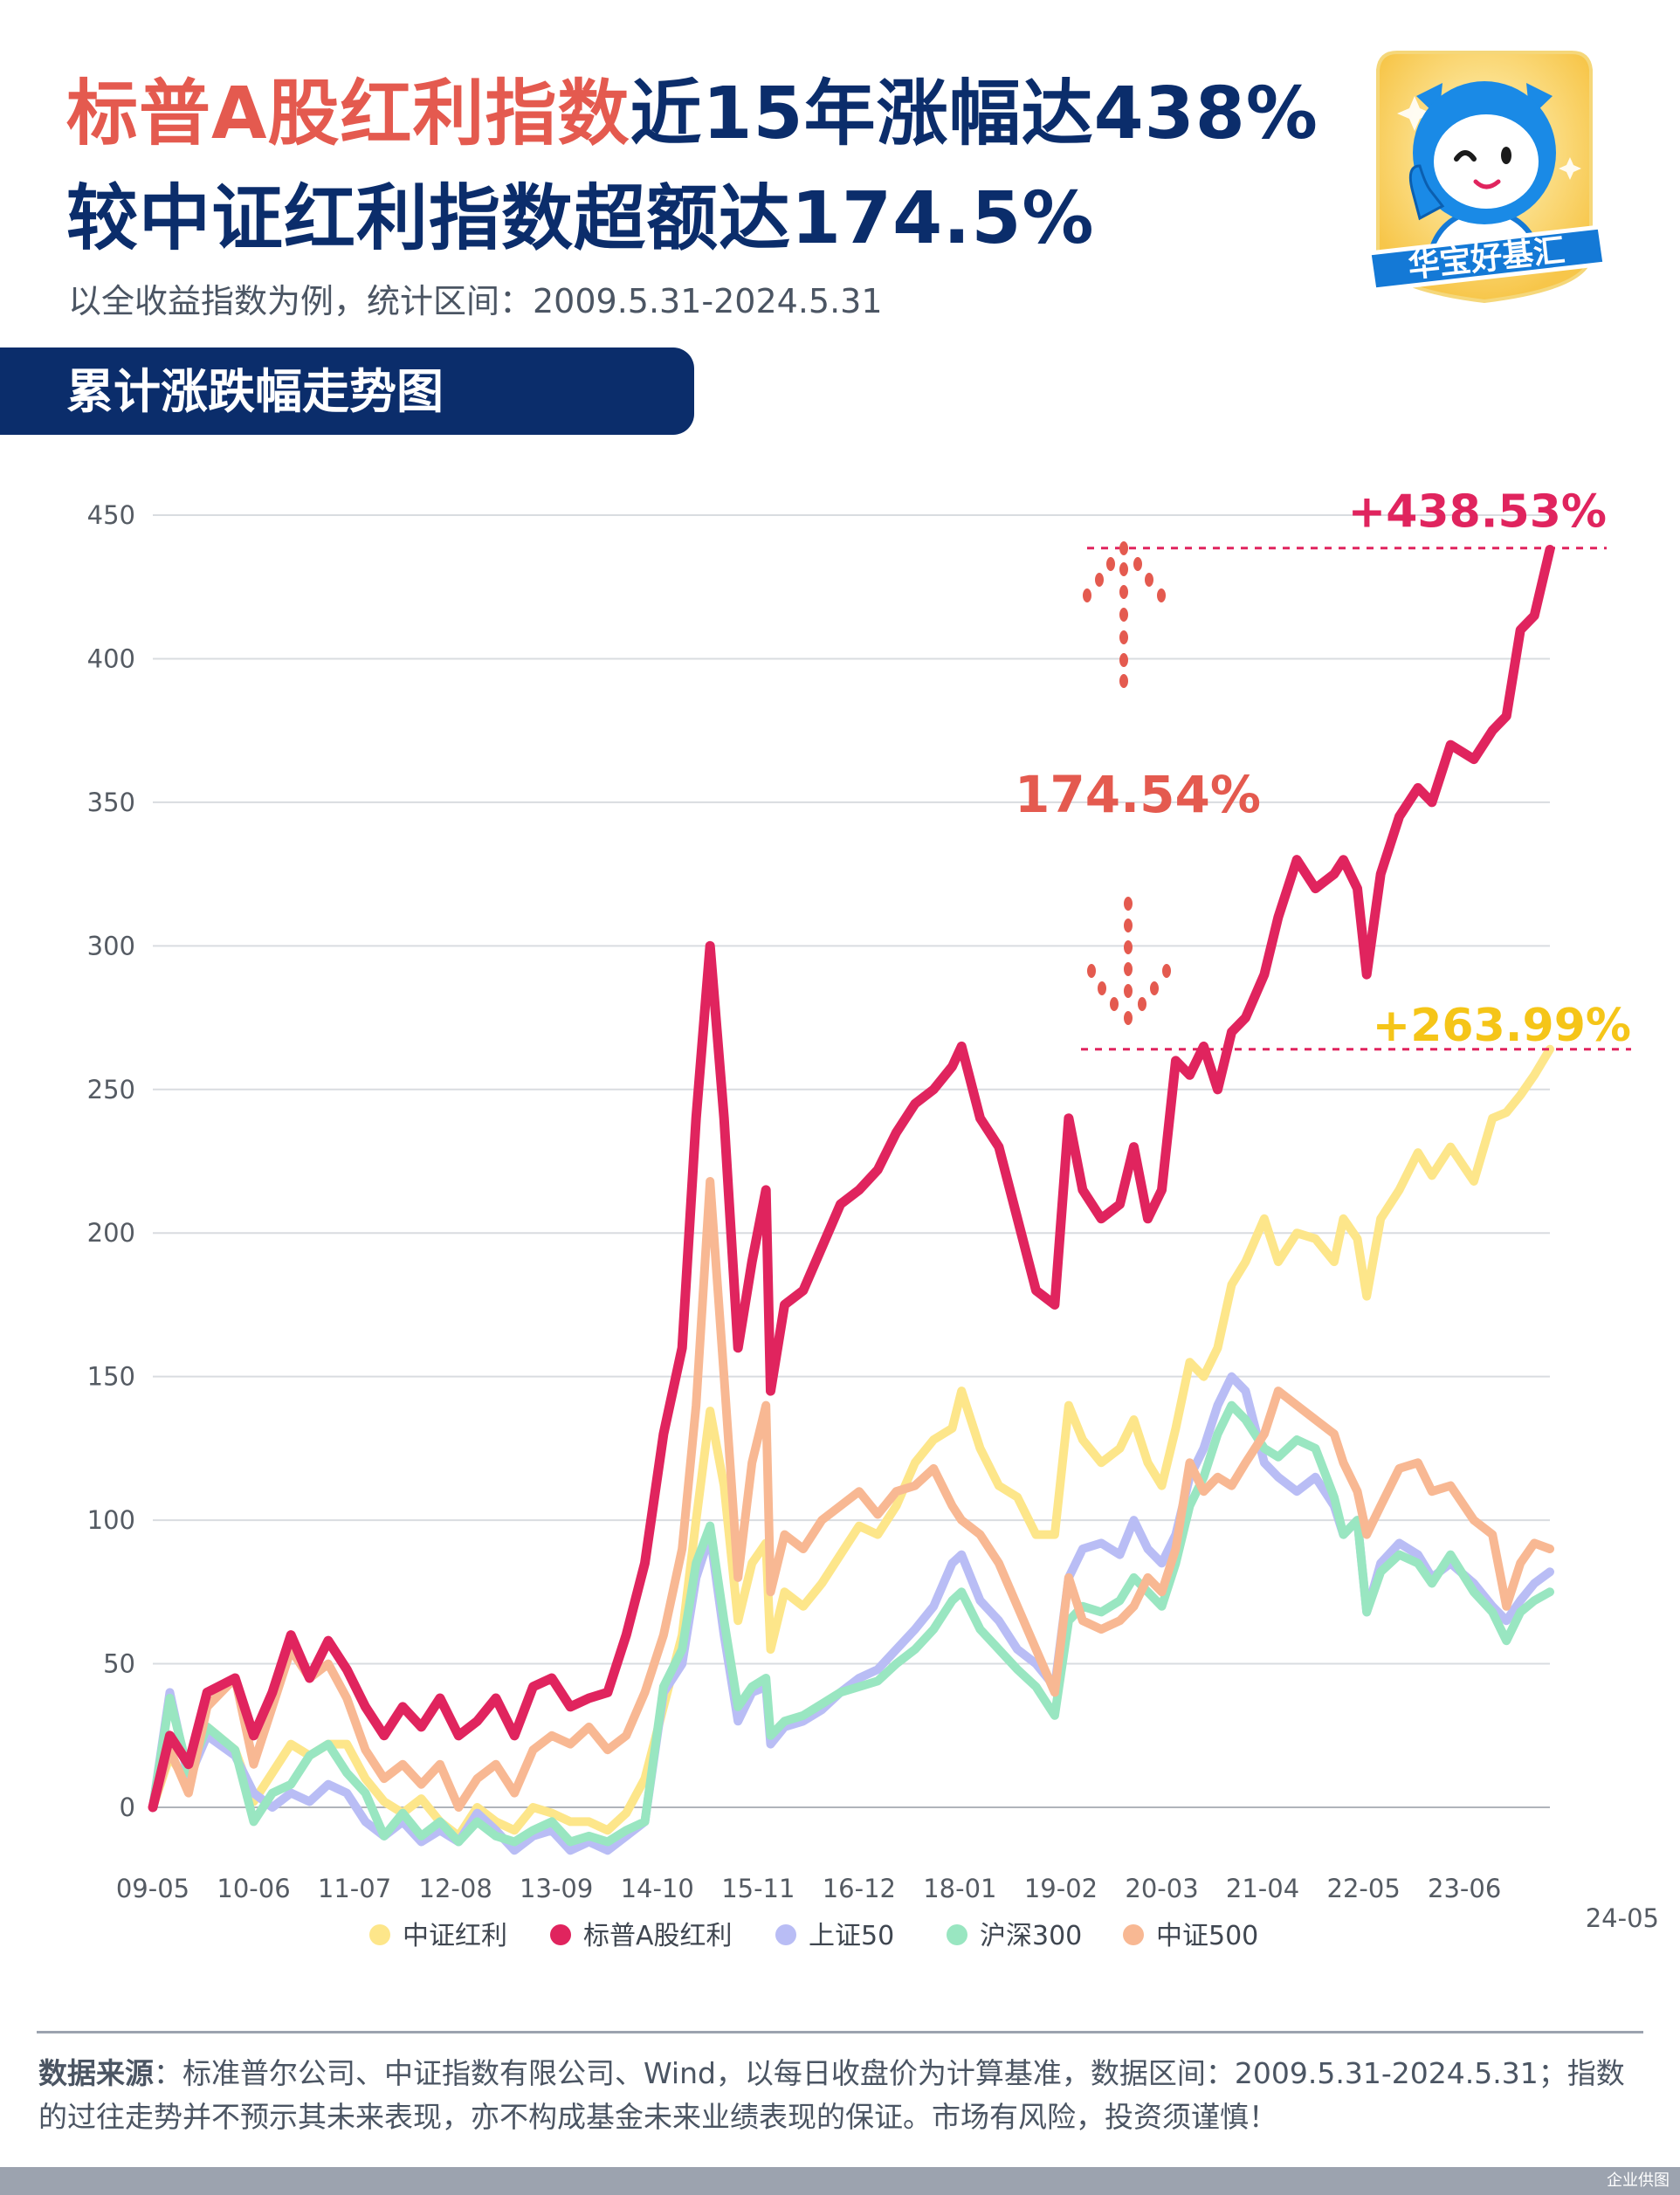 This screenshot has width=1680, height=2195. I want to click on x-tick-label: 09-05, so click(152, 1888).